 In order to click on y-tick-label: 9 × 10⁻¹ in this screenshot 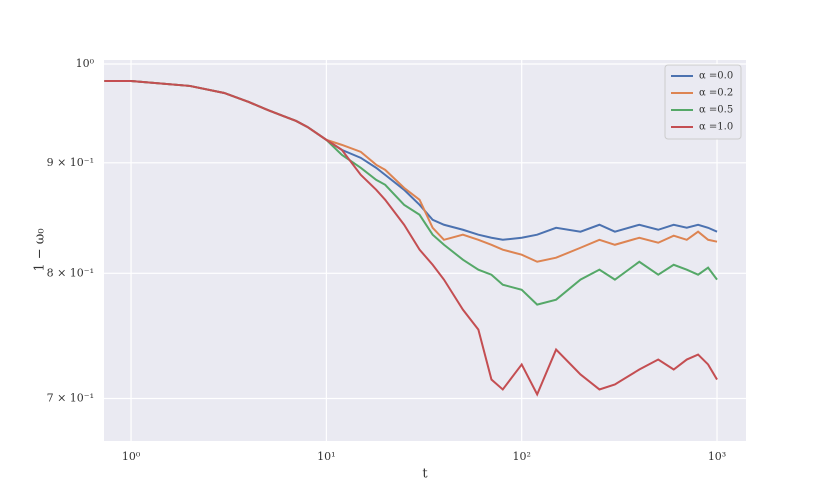, I will do `click(70, 162)`.